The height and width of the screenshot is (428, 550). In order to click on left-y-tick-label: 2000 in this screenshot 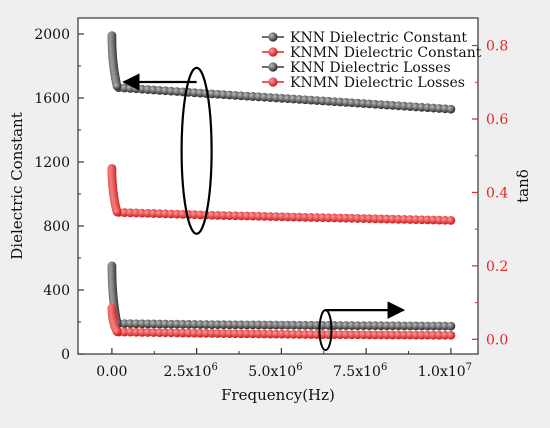, I will do `click(52, 35)`.